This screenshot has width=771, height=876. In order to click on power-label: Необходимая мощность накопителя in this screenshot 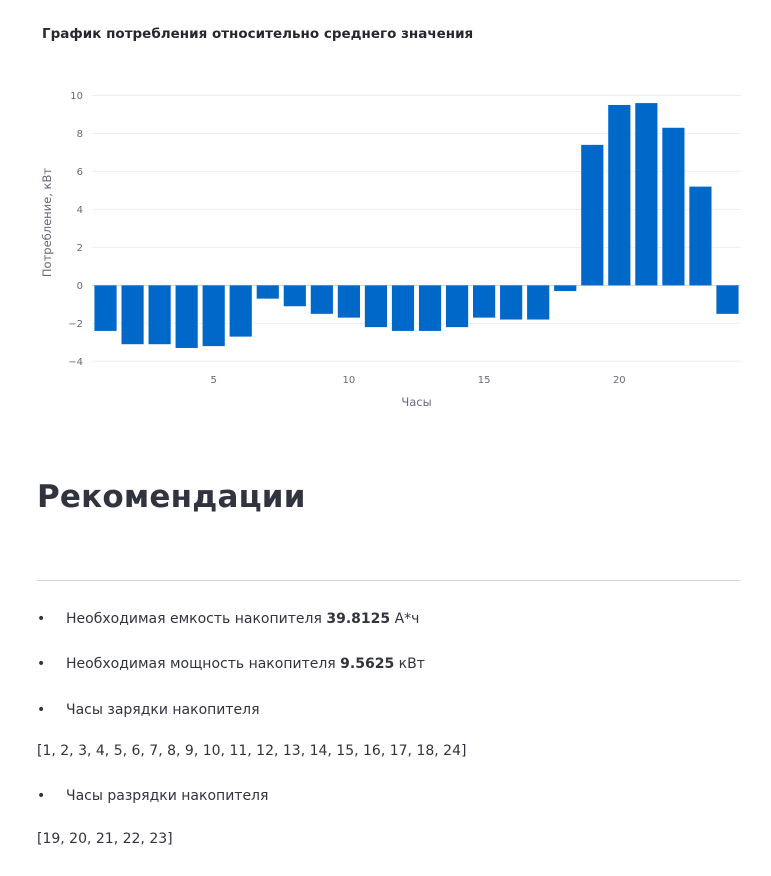, I will do `click(201, 664)`.